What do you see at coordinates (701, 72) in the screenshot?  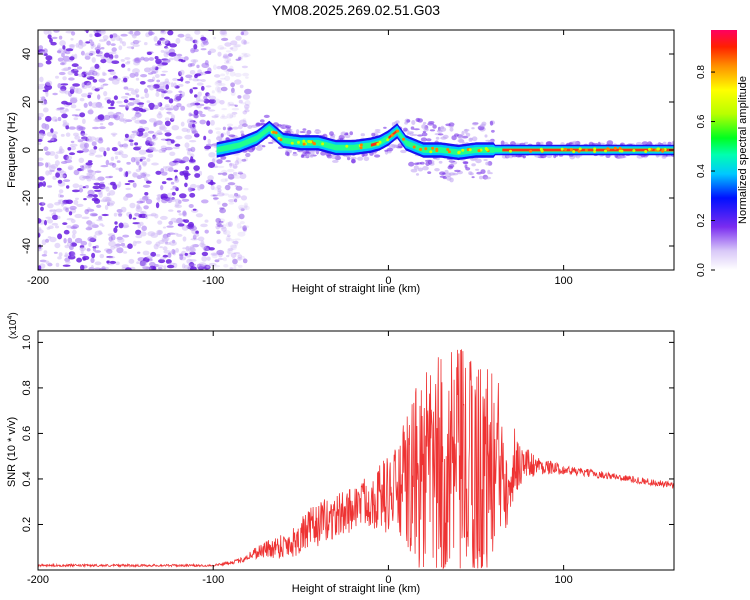 I see `colorbar-tick-label: 0.8` at bounding box center [701, 72].